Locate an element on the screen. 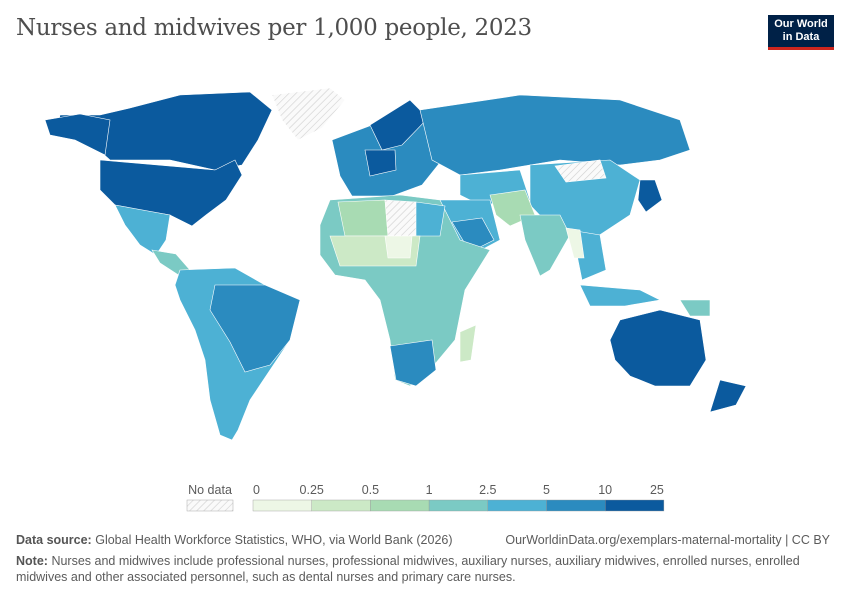  region-nordic-countries is located at coordinates (399, 125).